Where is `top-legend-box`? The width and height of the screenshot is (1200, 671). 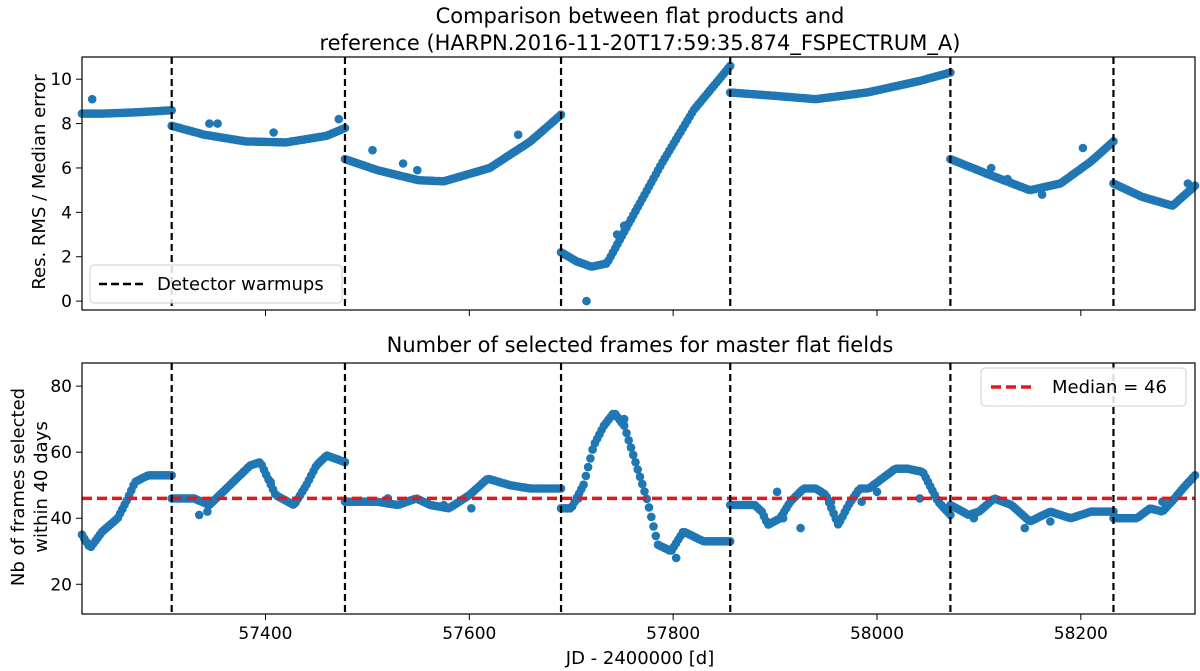
top-legend-box is located at coordinates (216, 284).